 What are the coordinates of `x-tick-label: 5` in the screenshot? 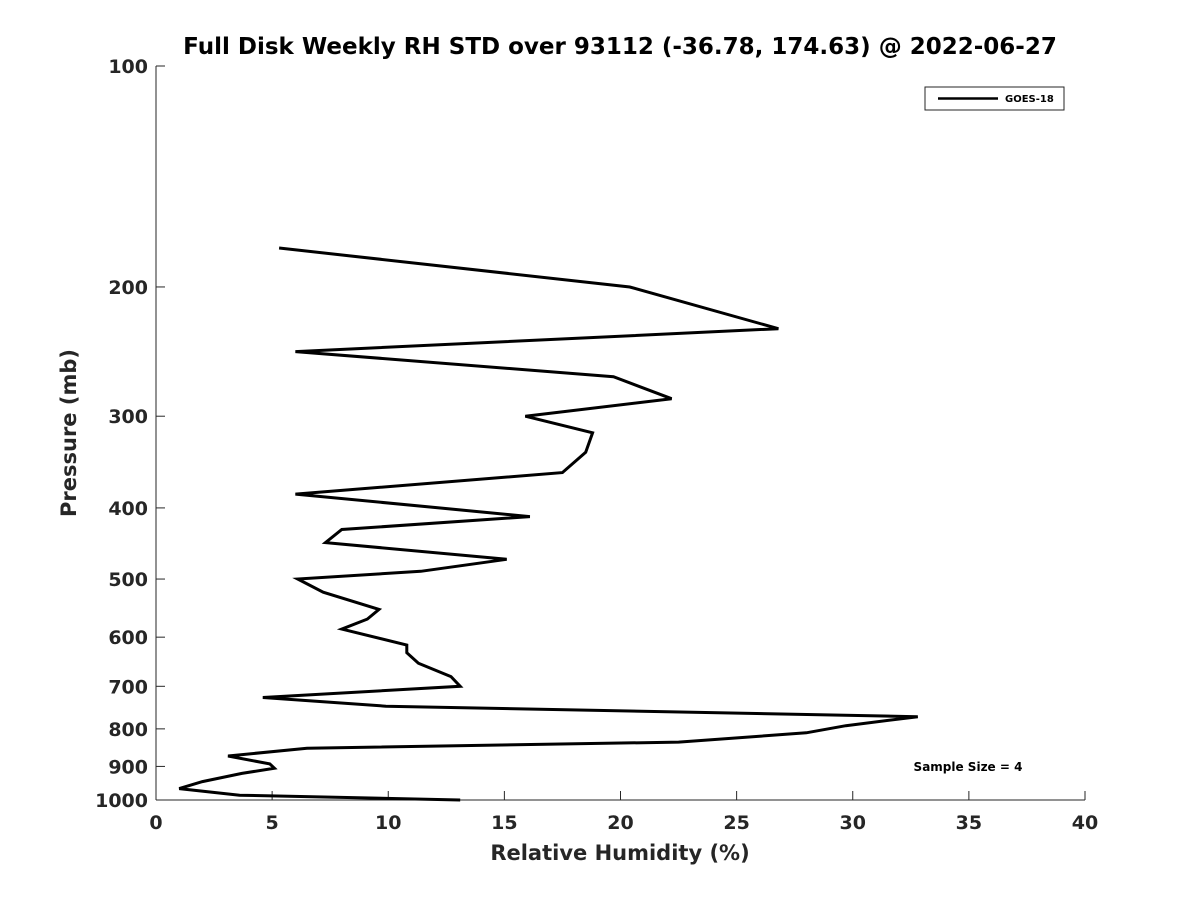 It's located at (272, 823).